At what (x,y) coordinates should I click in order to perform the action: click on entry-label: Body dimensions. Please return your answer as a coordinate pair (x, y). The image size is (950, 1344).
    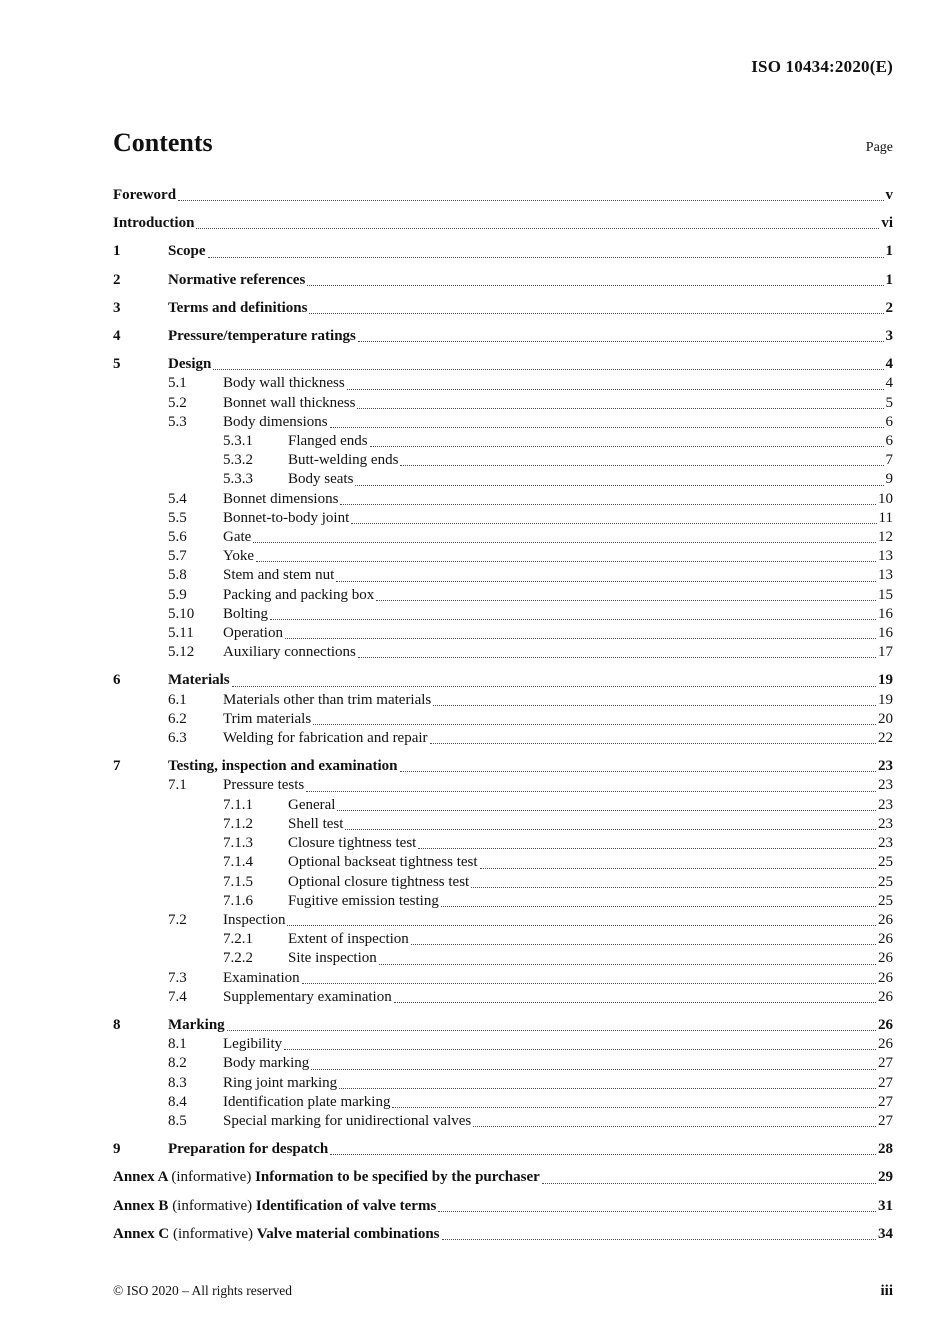
    Looking at the image, I should click on (275, 421).